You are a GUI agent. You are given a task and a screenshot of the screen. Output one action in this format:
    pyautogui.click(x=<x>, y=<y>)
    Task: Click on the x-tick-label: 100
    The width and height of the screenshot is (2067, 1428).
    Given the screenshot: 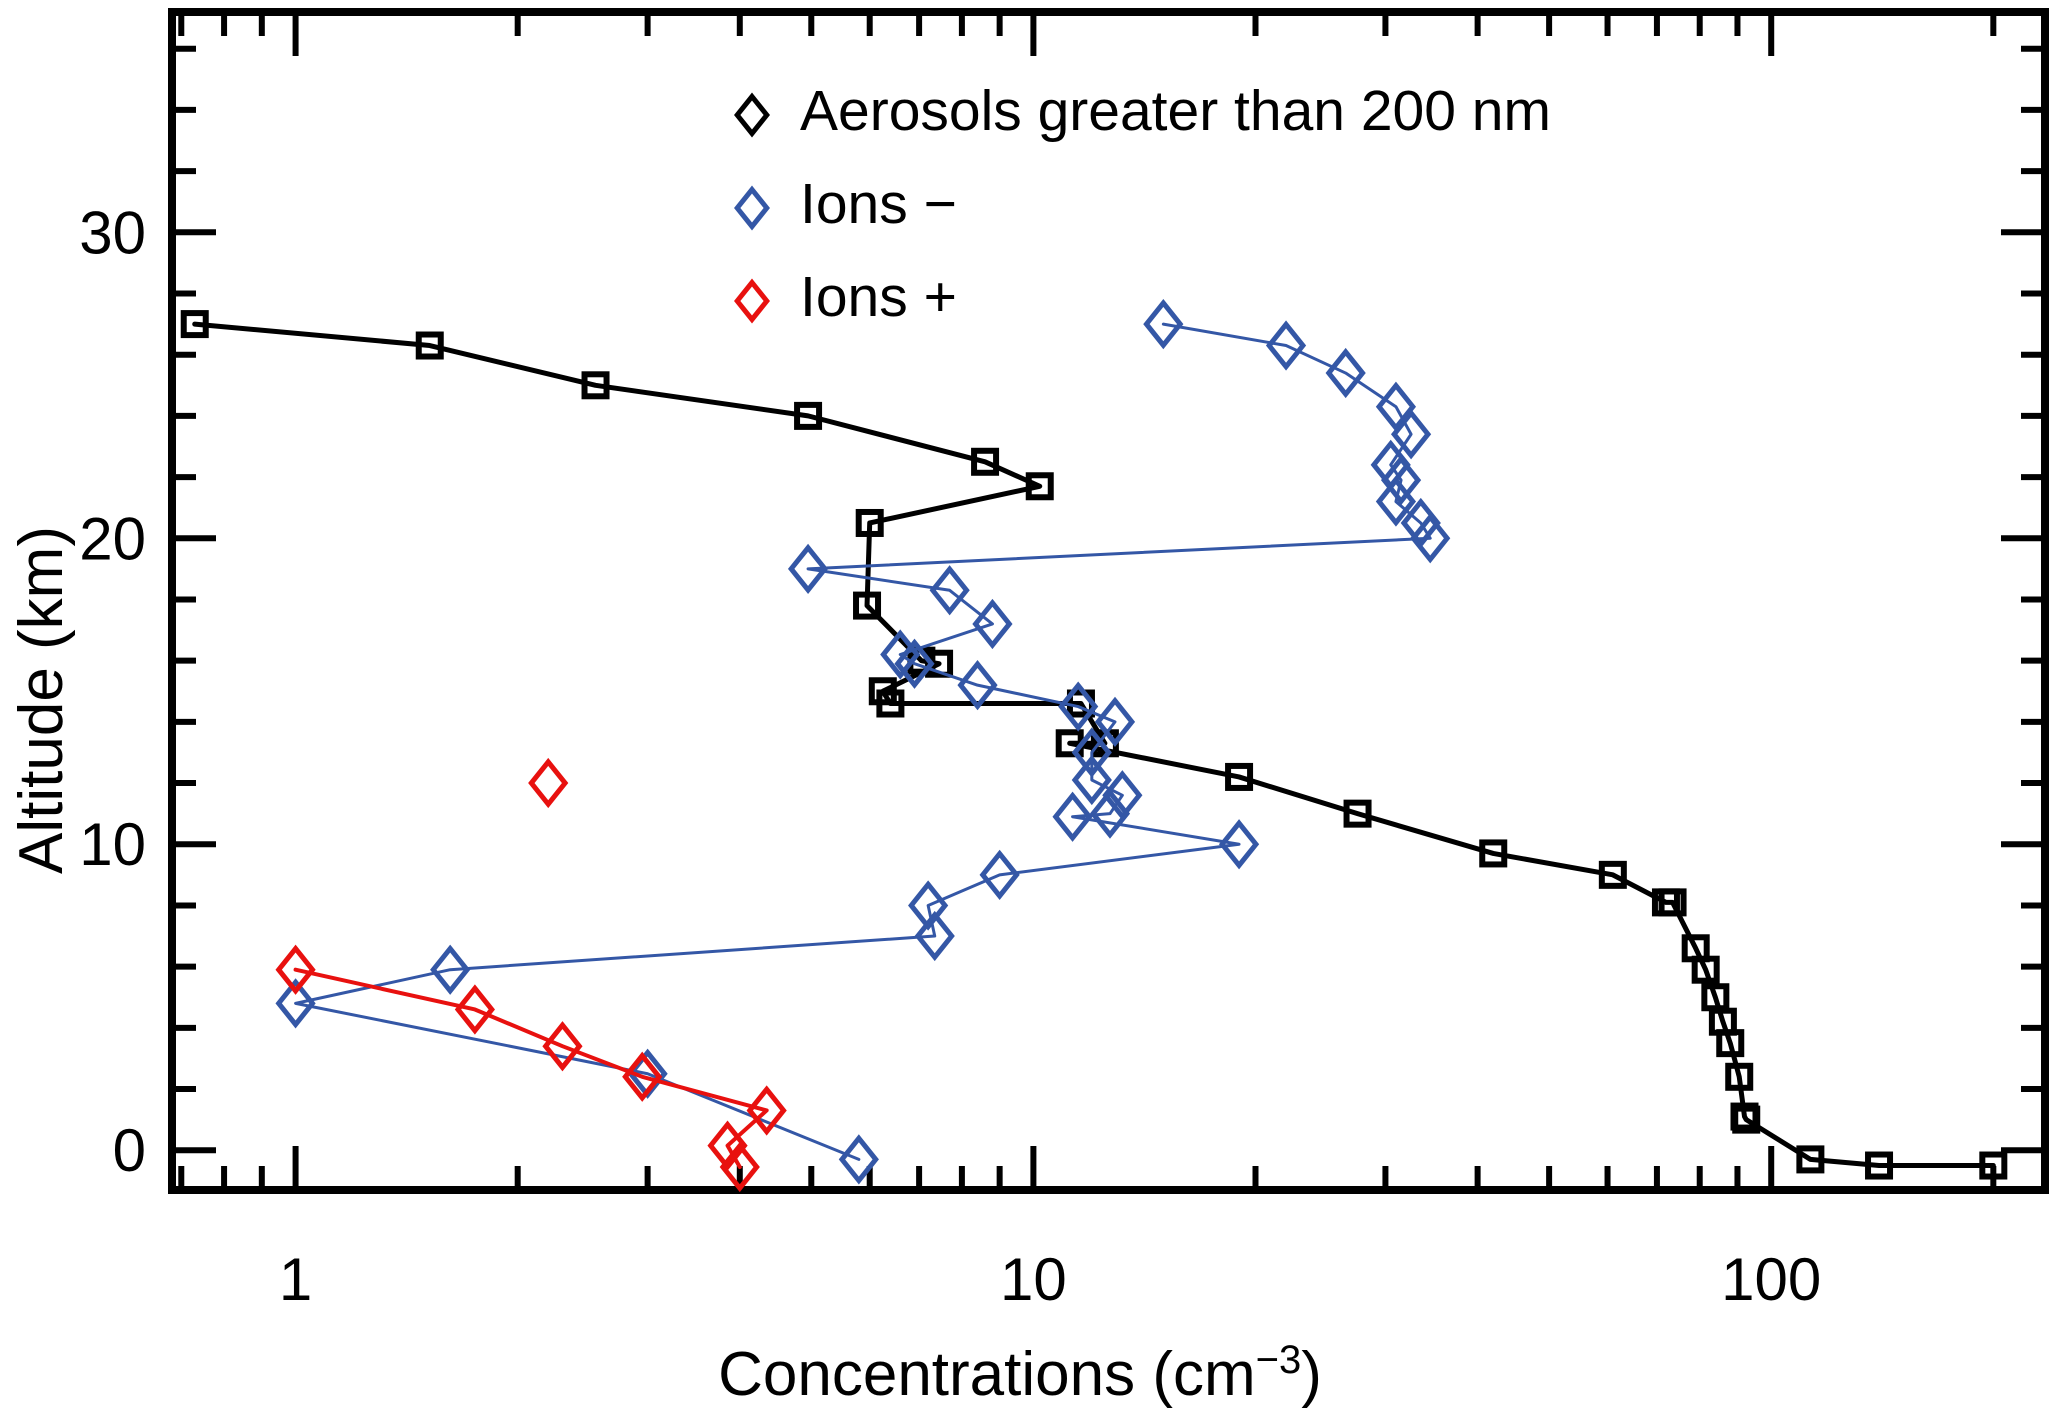 What is the action you would take?
    pyautogui.click(x=1771, y=1279)
    